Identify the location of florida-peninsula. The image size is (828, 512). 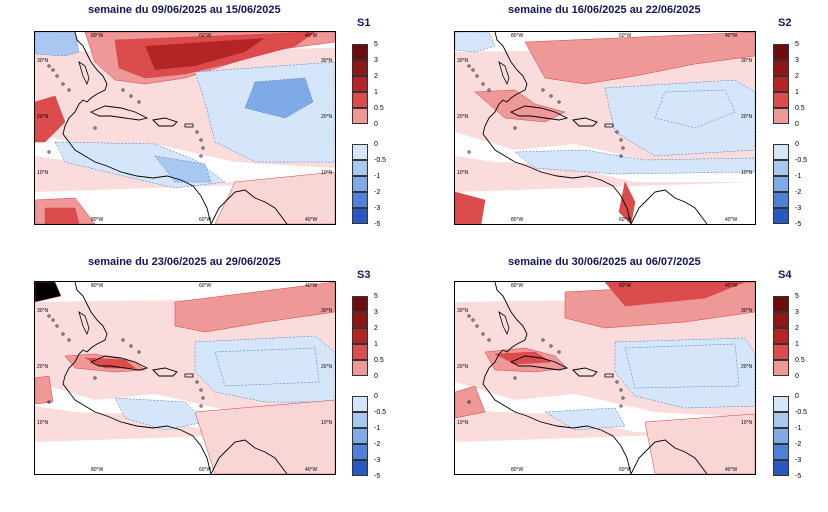
(84, 323).